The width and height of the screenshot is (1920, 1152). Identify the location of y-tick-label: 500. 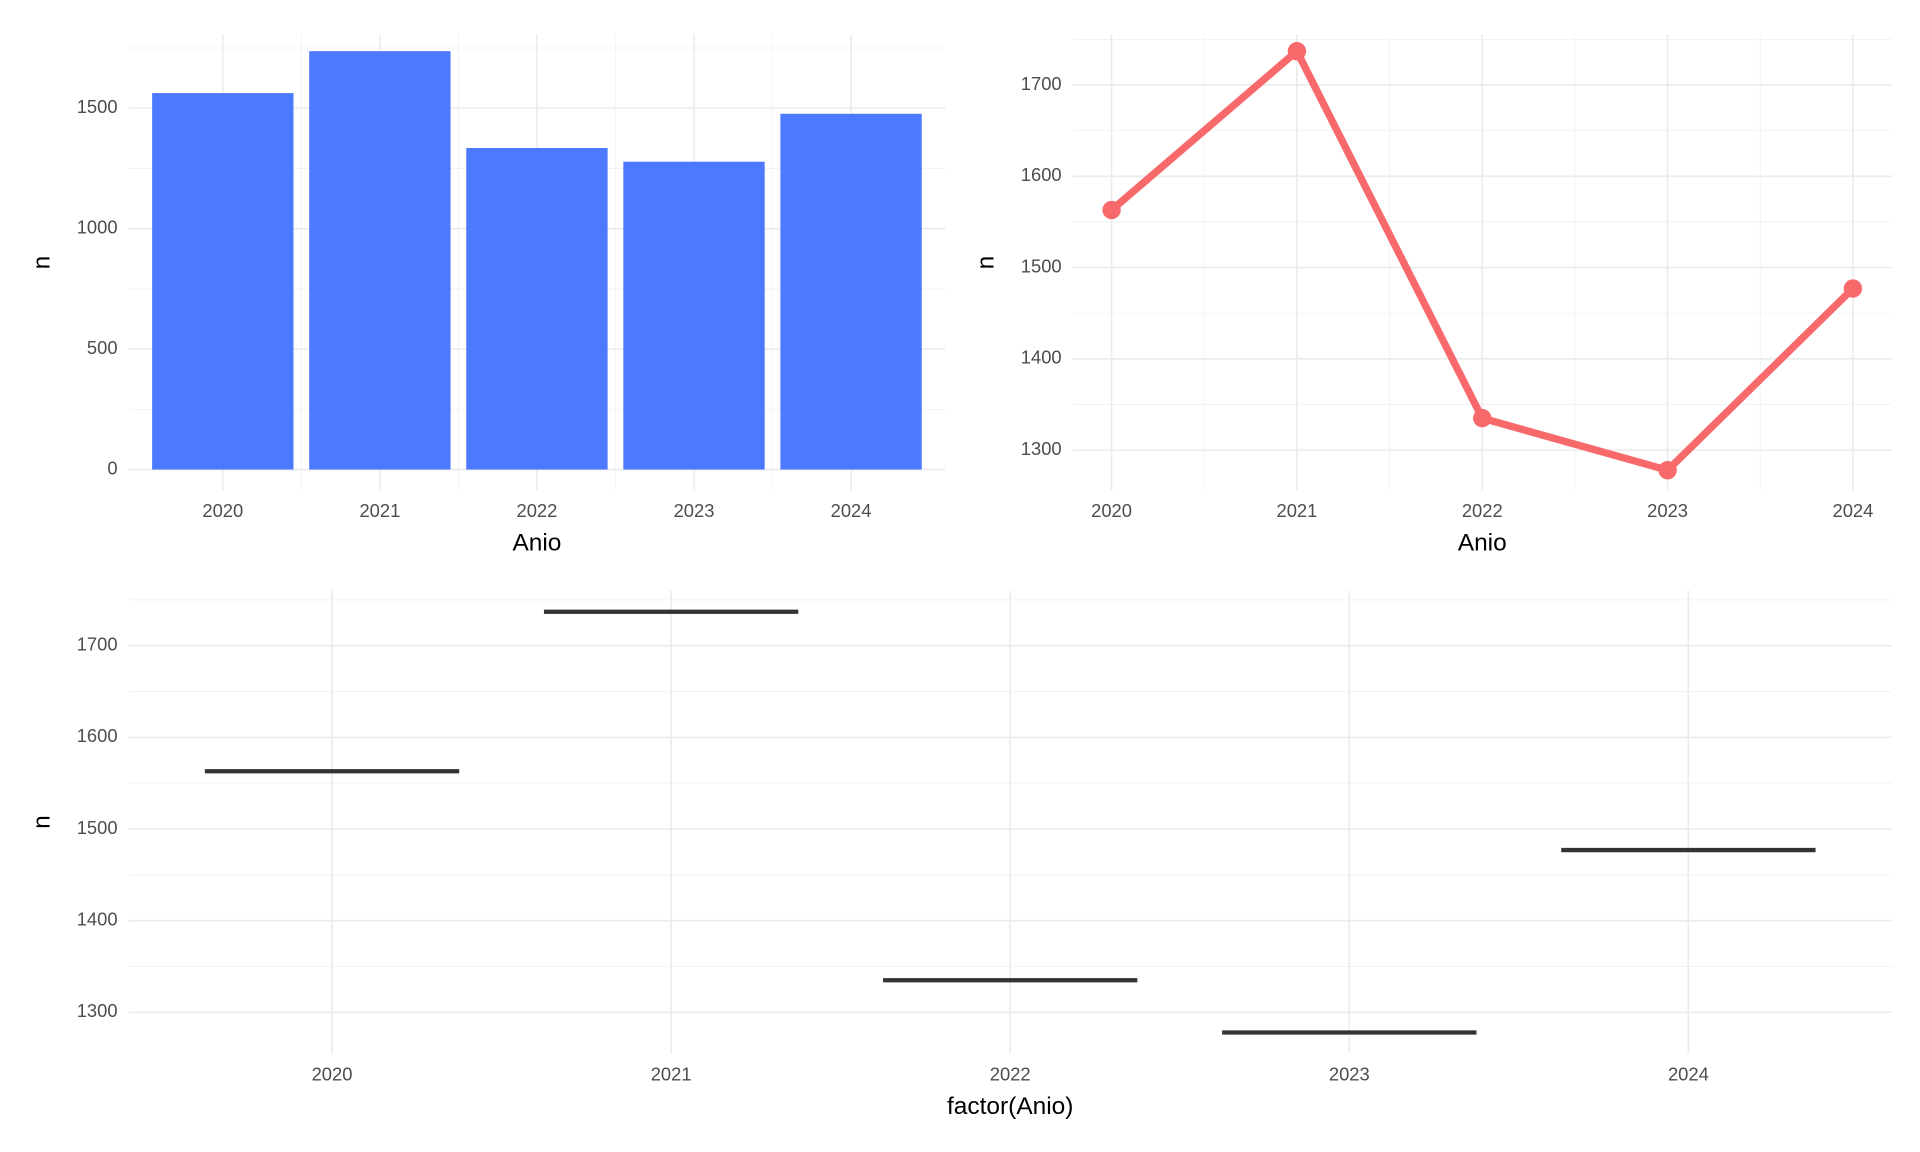
(102, 347).